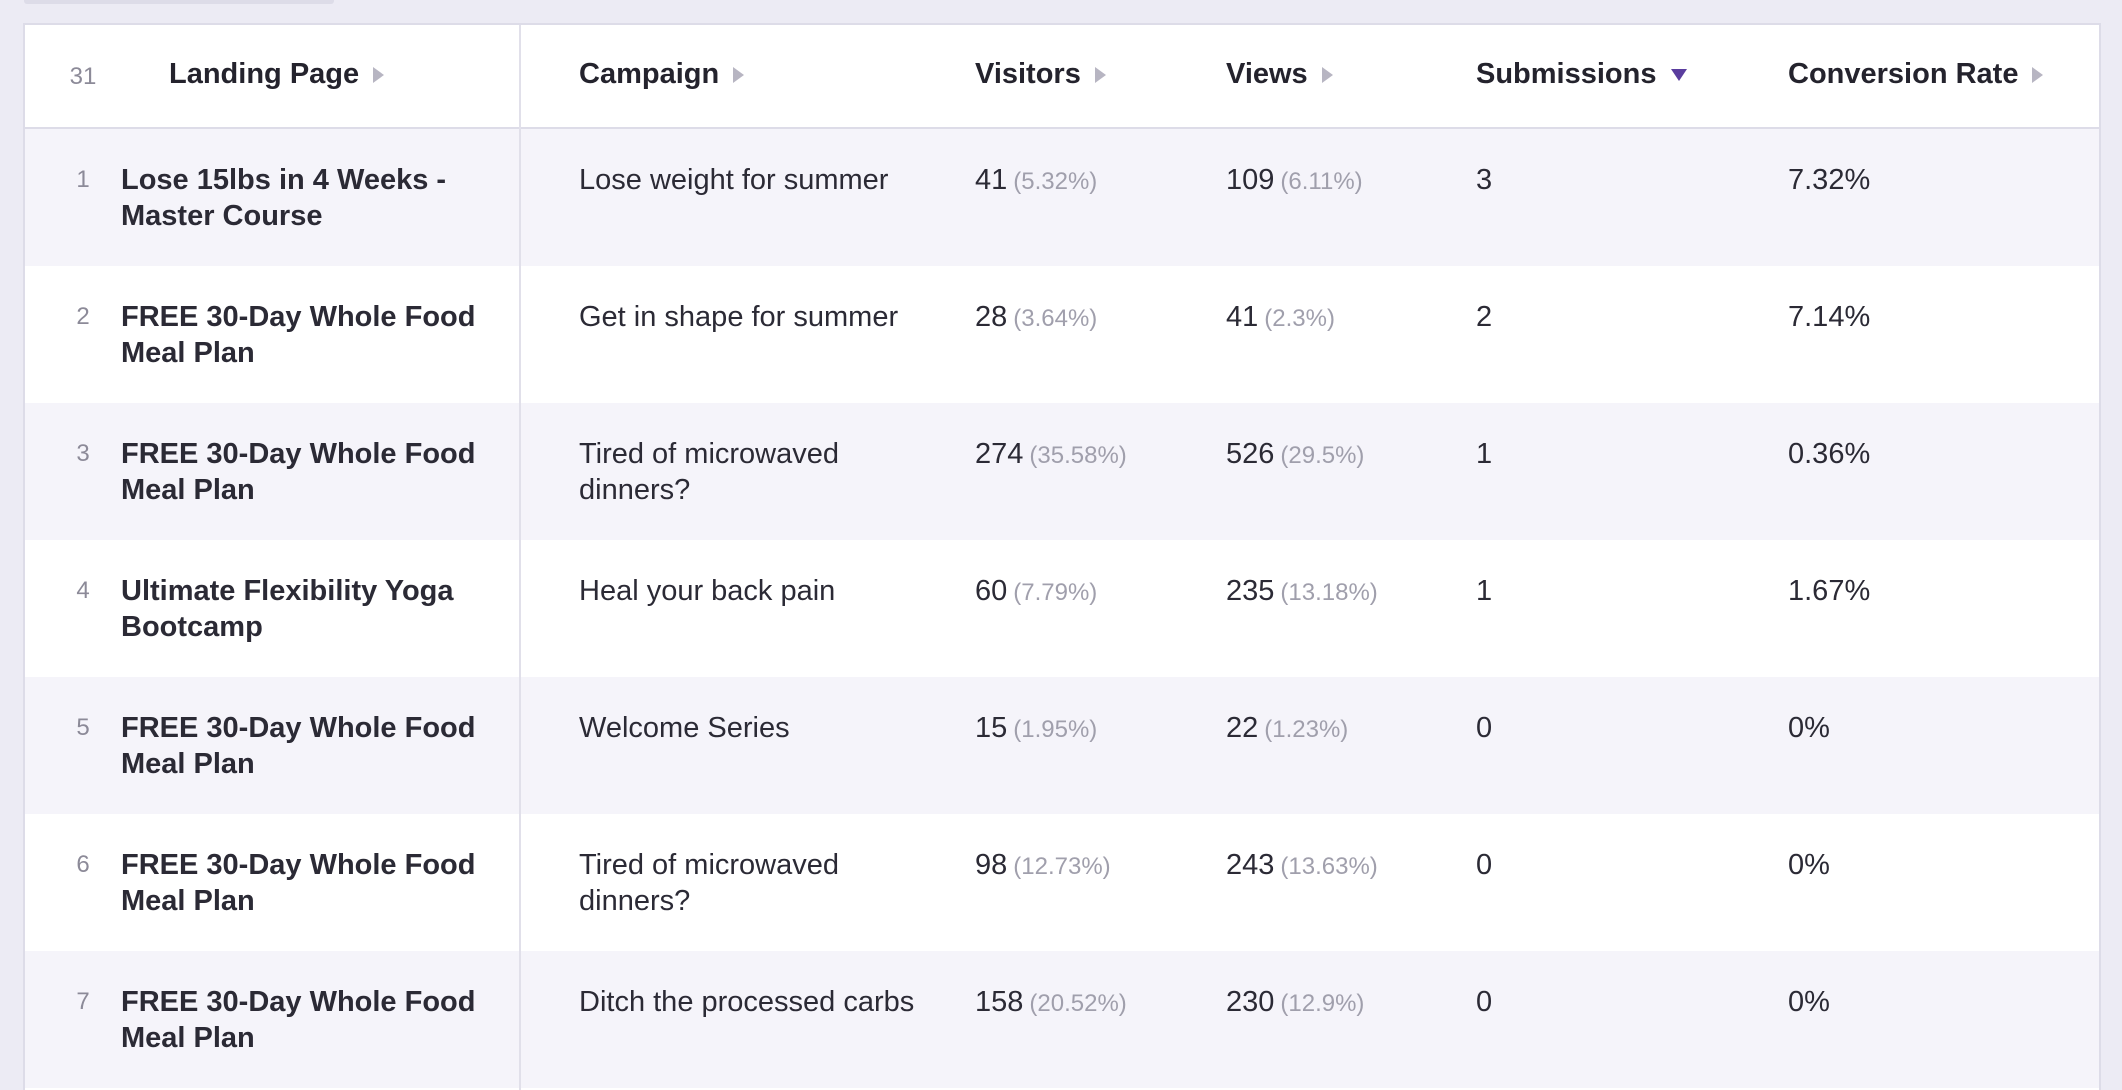  I want to click on campaign-name: Welcome Series, so click(684, 728).